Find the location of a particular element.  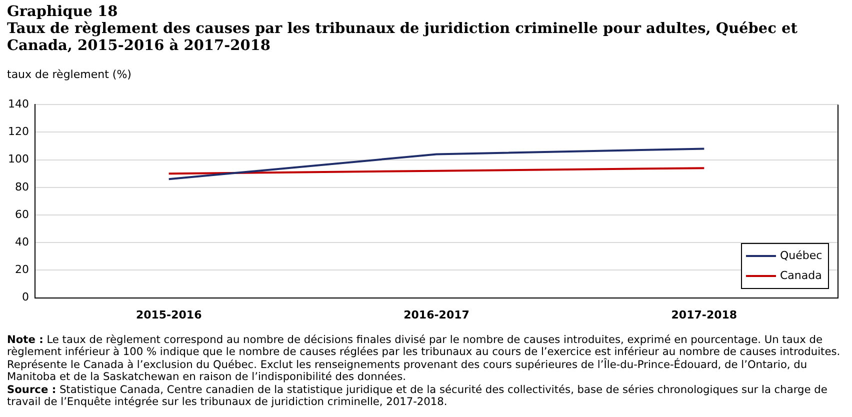

y-axis-title: taux de règlement (%) is located at coordinates (69, 74).